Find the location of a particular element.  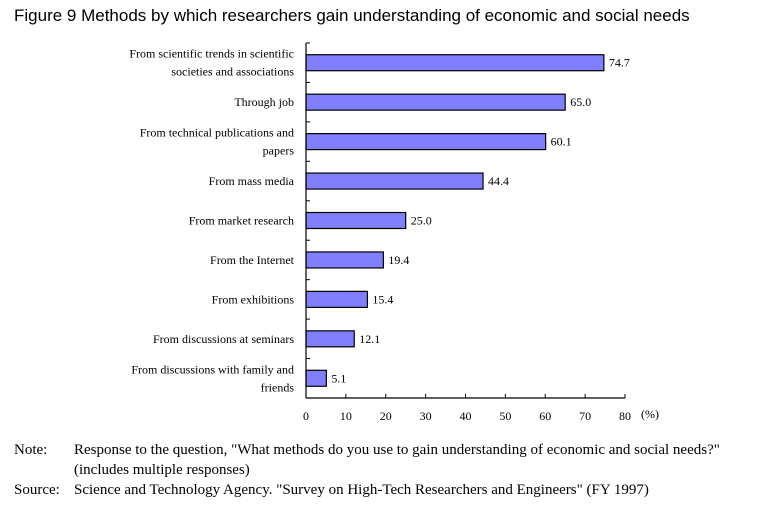

data-label: 74.7 is located at coordinates (619, 63).